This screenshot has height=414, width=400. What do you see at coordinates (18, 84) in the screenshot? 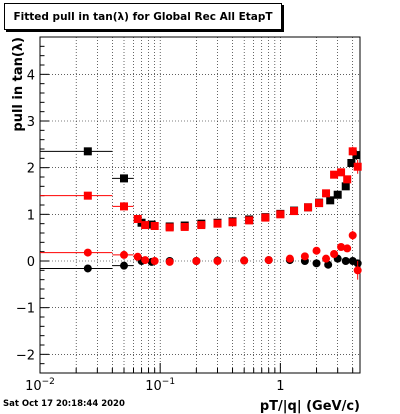
I see `y-axis-title: pull in tan(λ)` at bounding box center [18, 84].